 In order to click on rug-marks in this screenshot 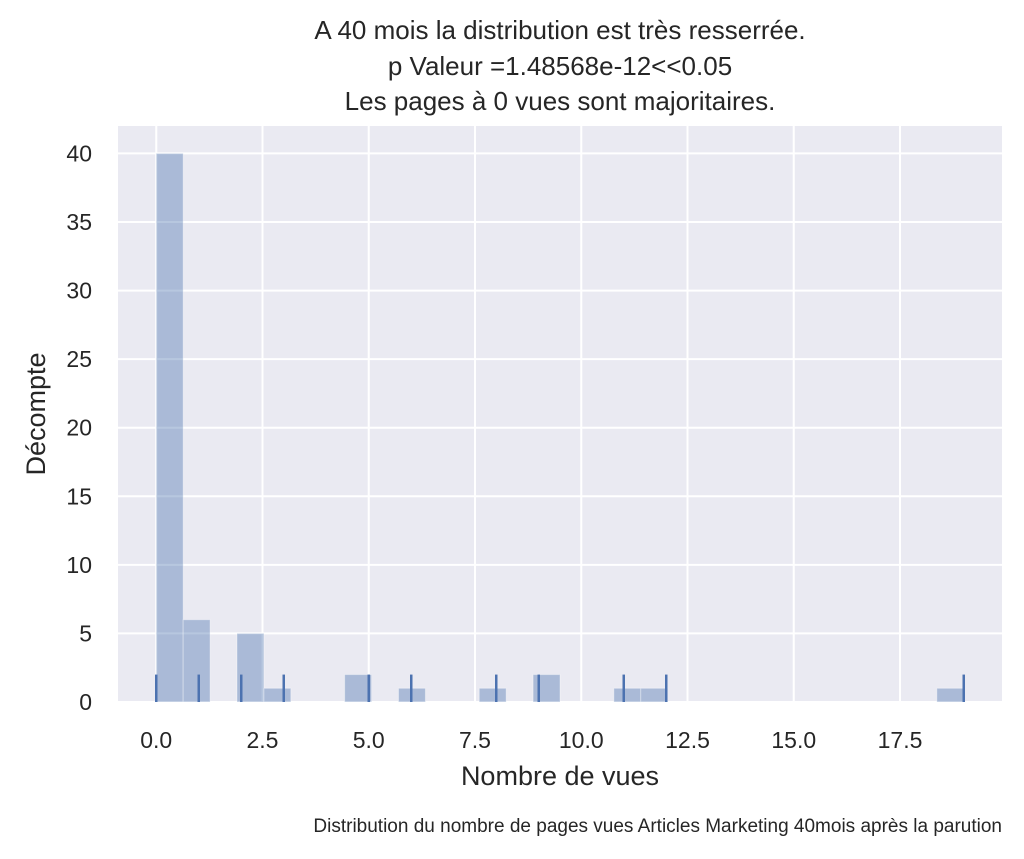, I will do `click(560, 688)`.